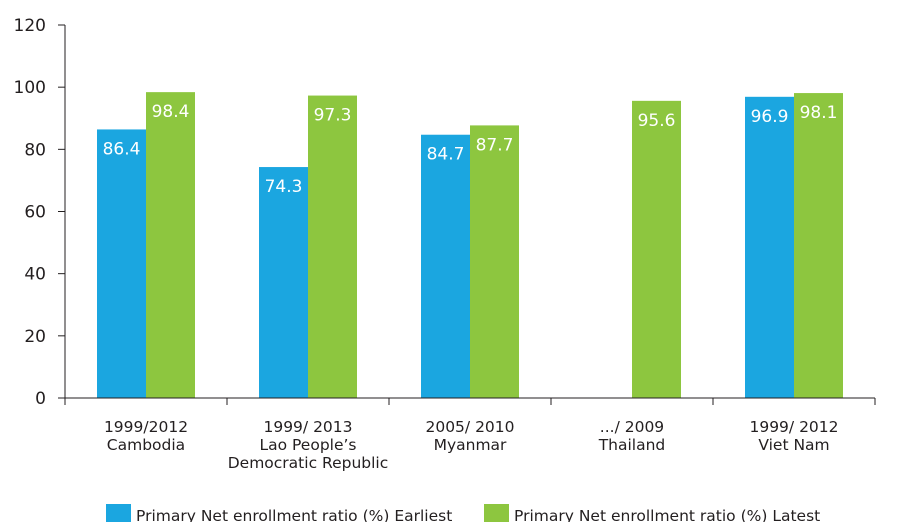 This screenshot has height=522, width=912. Describe the element at coordinates (30, 26) in the screenshot. I see `y-tick-label: 120` at that location.